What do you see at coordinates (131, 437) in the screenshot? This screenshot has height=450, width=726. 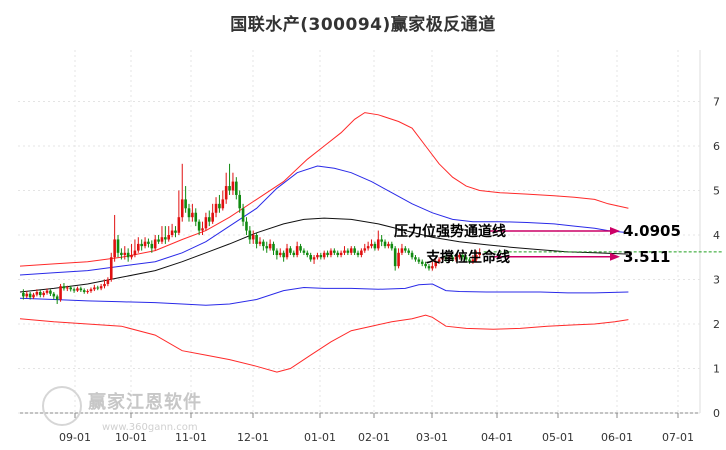 I see `x-tick-label: 10-01` at bounding box center [131, 437].